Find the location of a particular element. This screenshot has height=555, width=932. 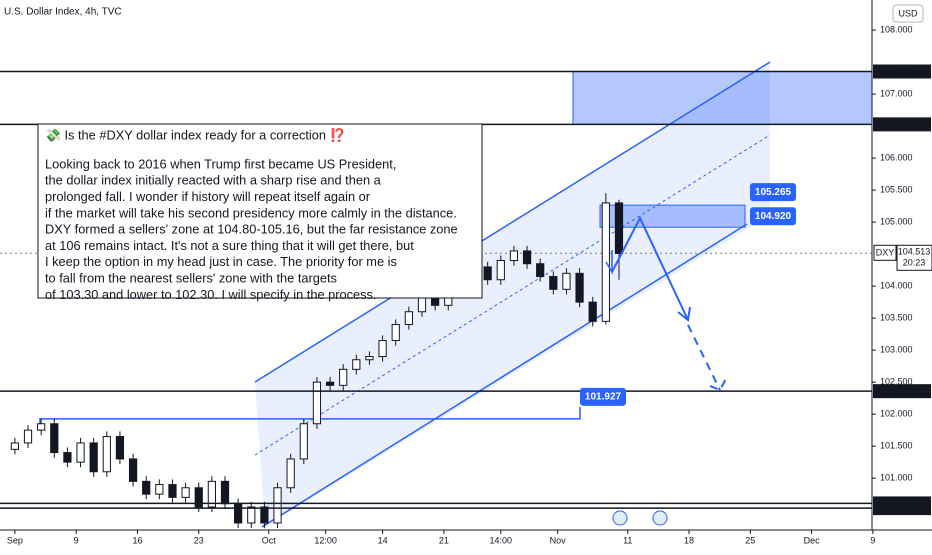

x-tick-label: 12:00 is located at coordinates (325, 540).